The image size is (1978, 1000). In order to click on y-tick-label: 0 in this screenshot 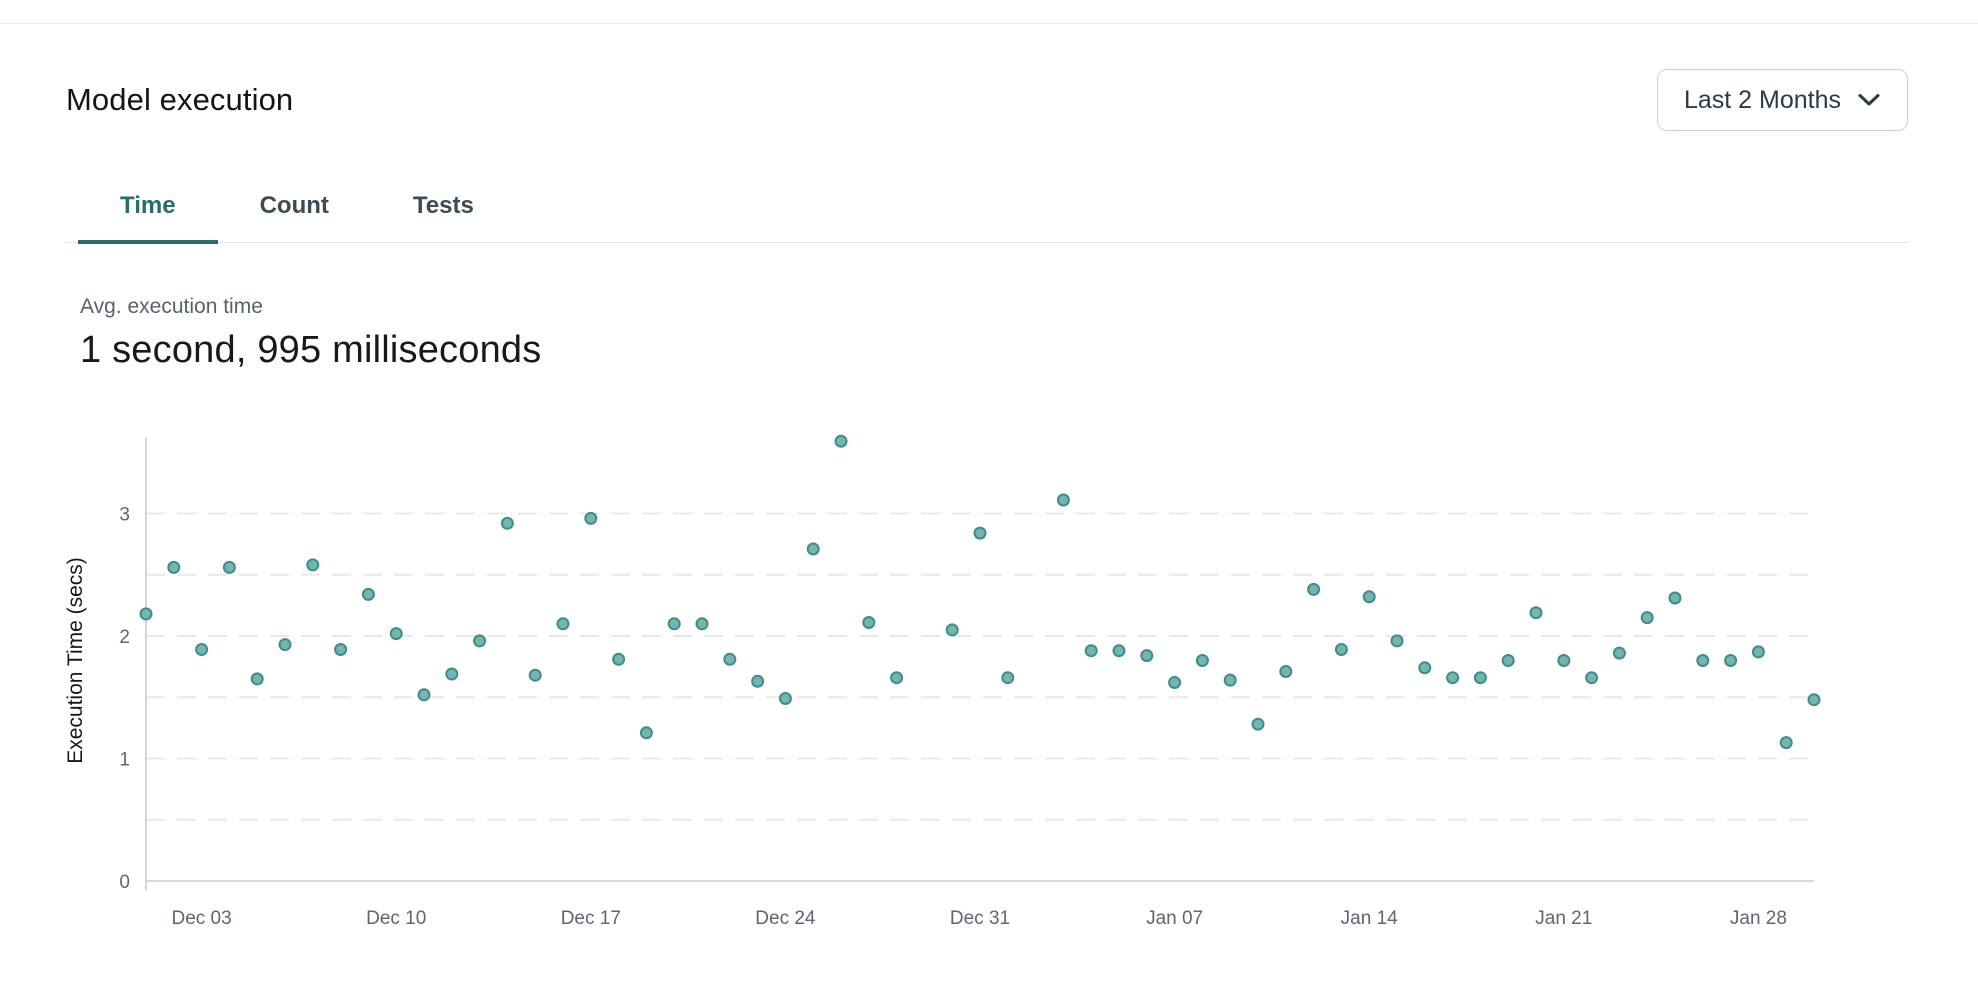, I will do `click(124, 882)`.